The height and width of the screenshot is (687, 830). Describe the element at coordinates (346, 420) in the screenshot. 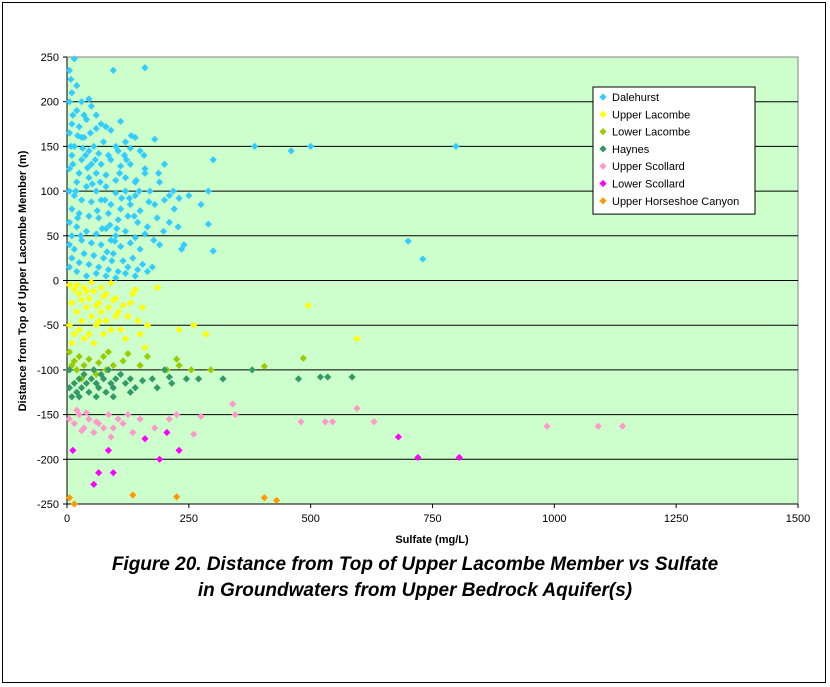

I see `series-upper-scollard` at that location.